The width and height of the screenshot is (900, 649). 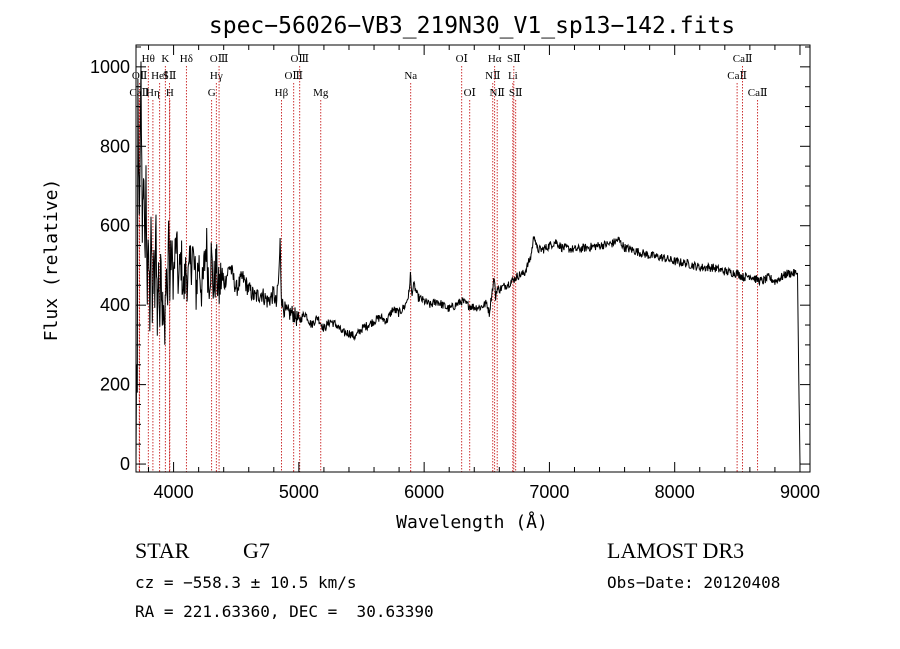 I want to click on x-tick-label-1: 5000, so click(x=299, y=492).